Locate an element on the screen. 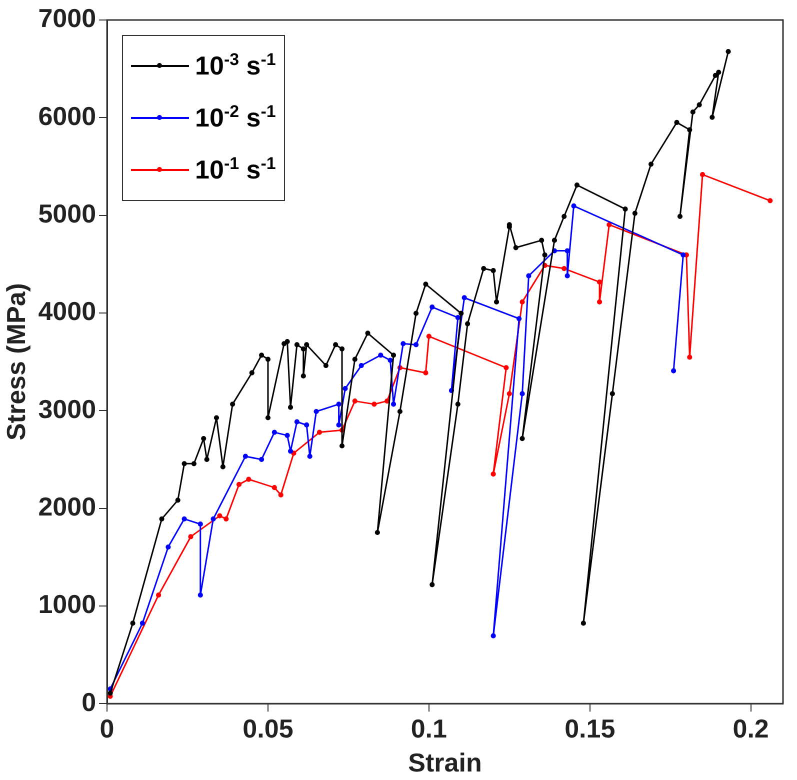 The height and width of the screenshot is (780, 797). y-axis-title: Stress (MPa) is located at coordinates (15, 362).